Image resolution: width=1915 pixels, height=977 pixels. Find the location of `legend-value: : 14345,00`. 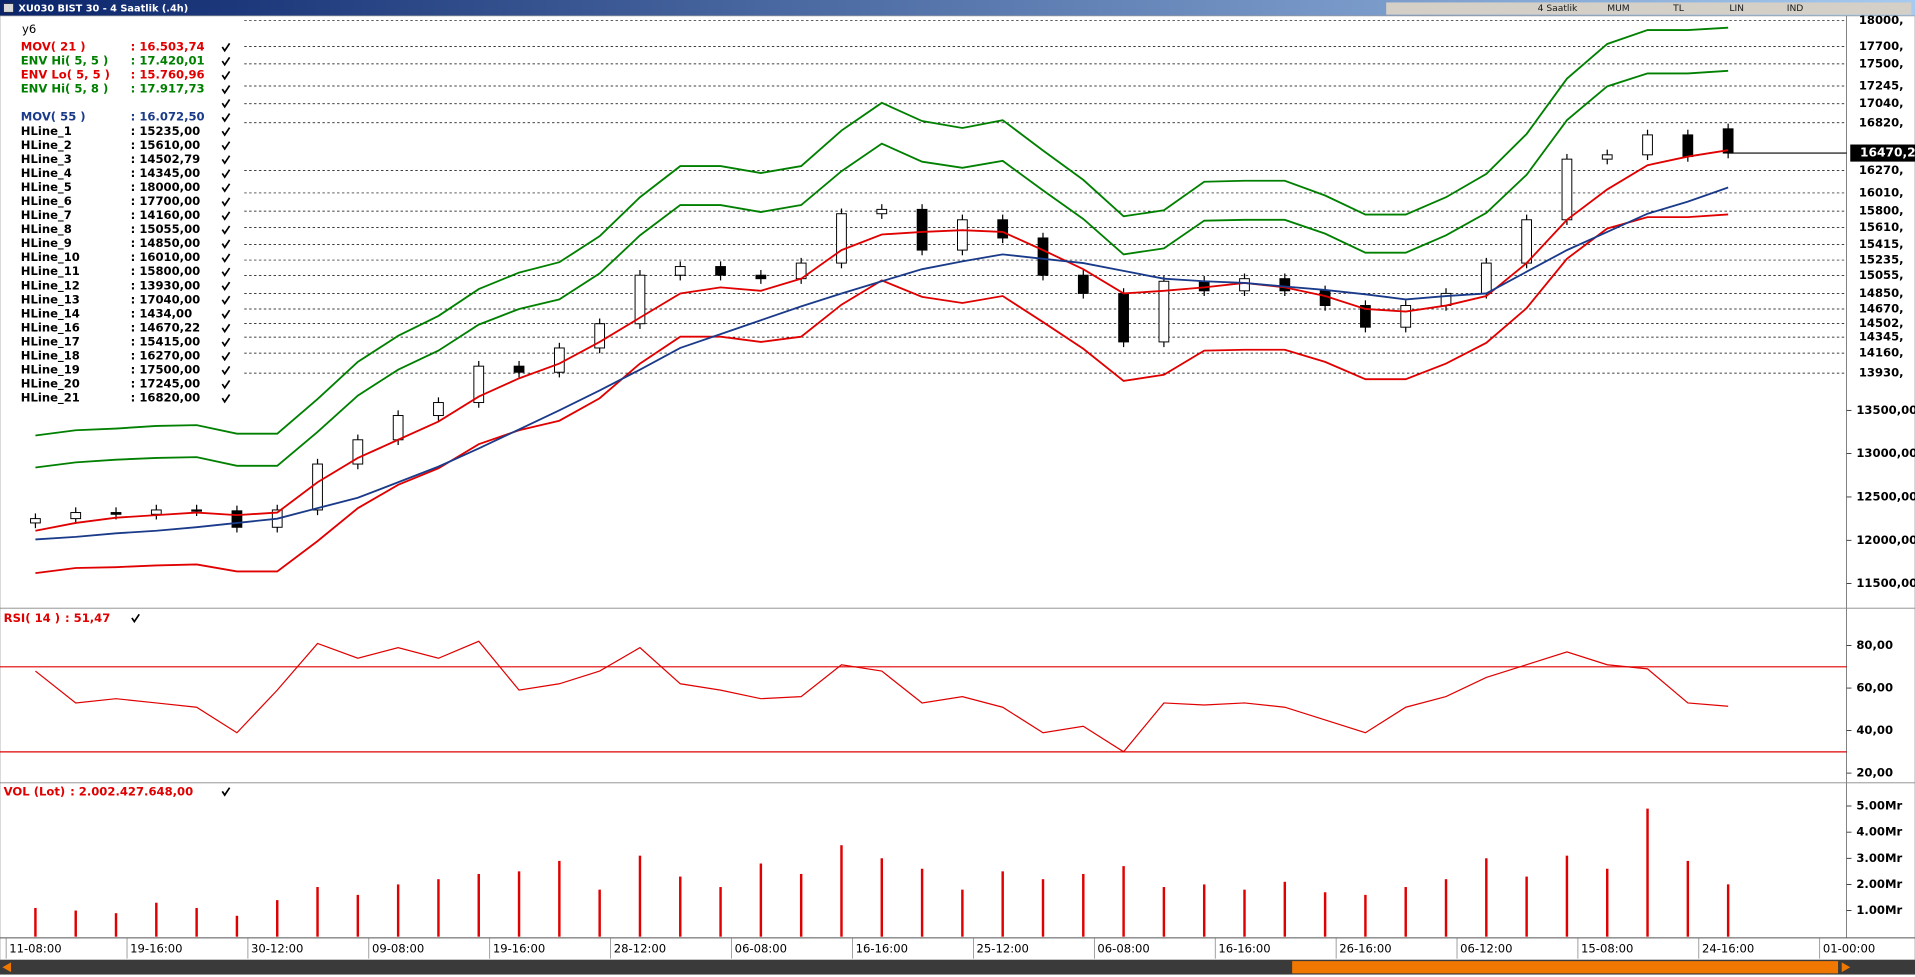

legend-value: : 14345,00 is located at coordinates (166, 173).